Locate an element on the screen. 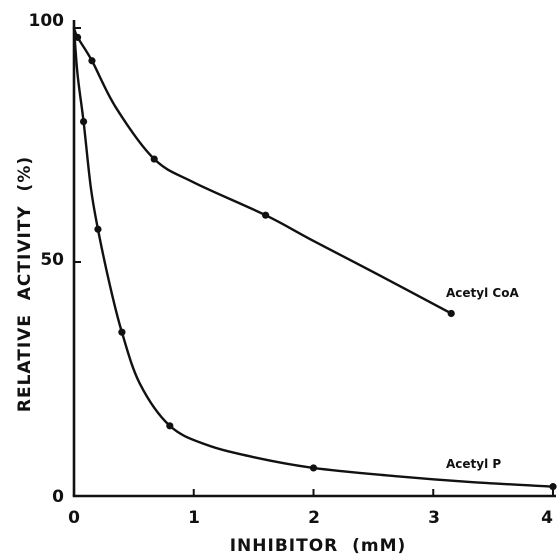 The image size is (558, 556). x-tick-label-4: 4 is located at coordinates (547, 518).